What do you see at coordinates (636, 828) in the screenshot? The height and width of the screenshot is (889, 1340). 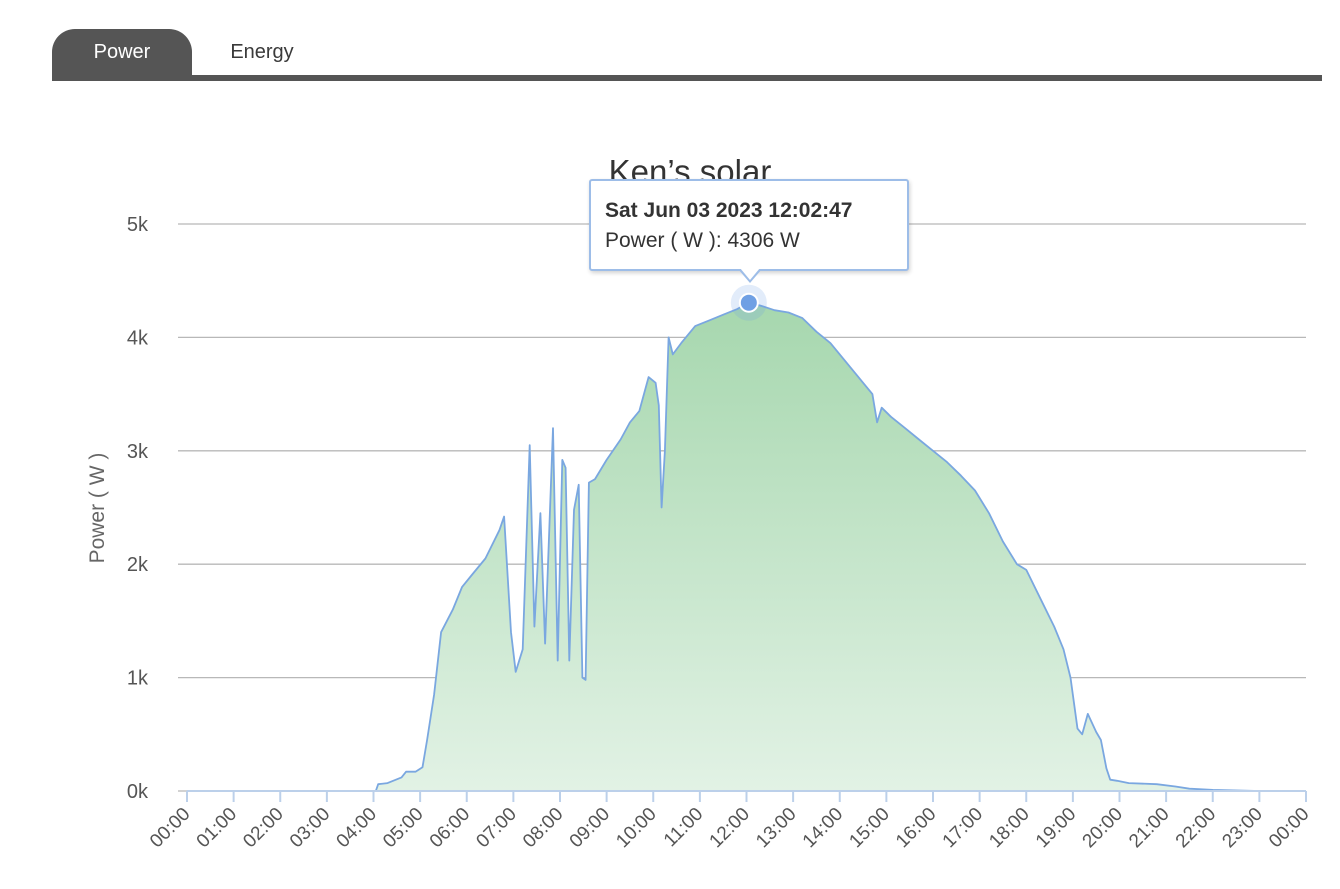 I see `x-tick-label: 10:00` at bounding box center [636, 828].